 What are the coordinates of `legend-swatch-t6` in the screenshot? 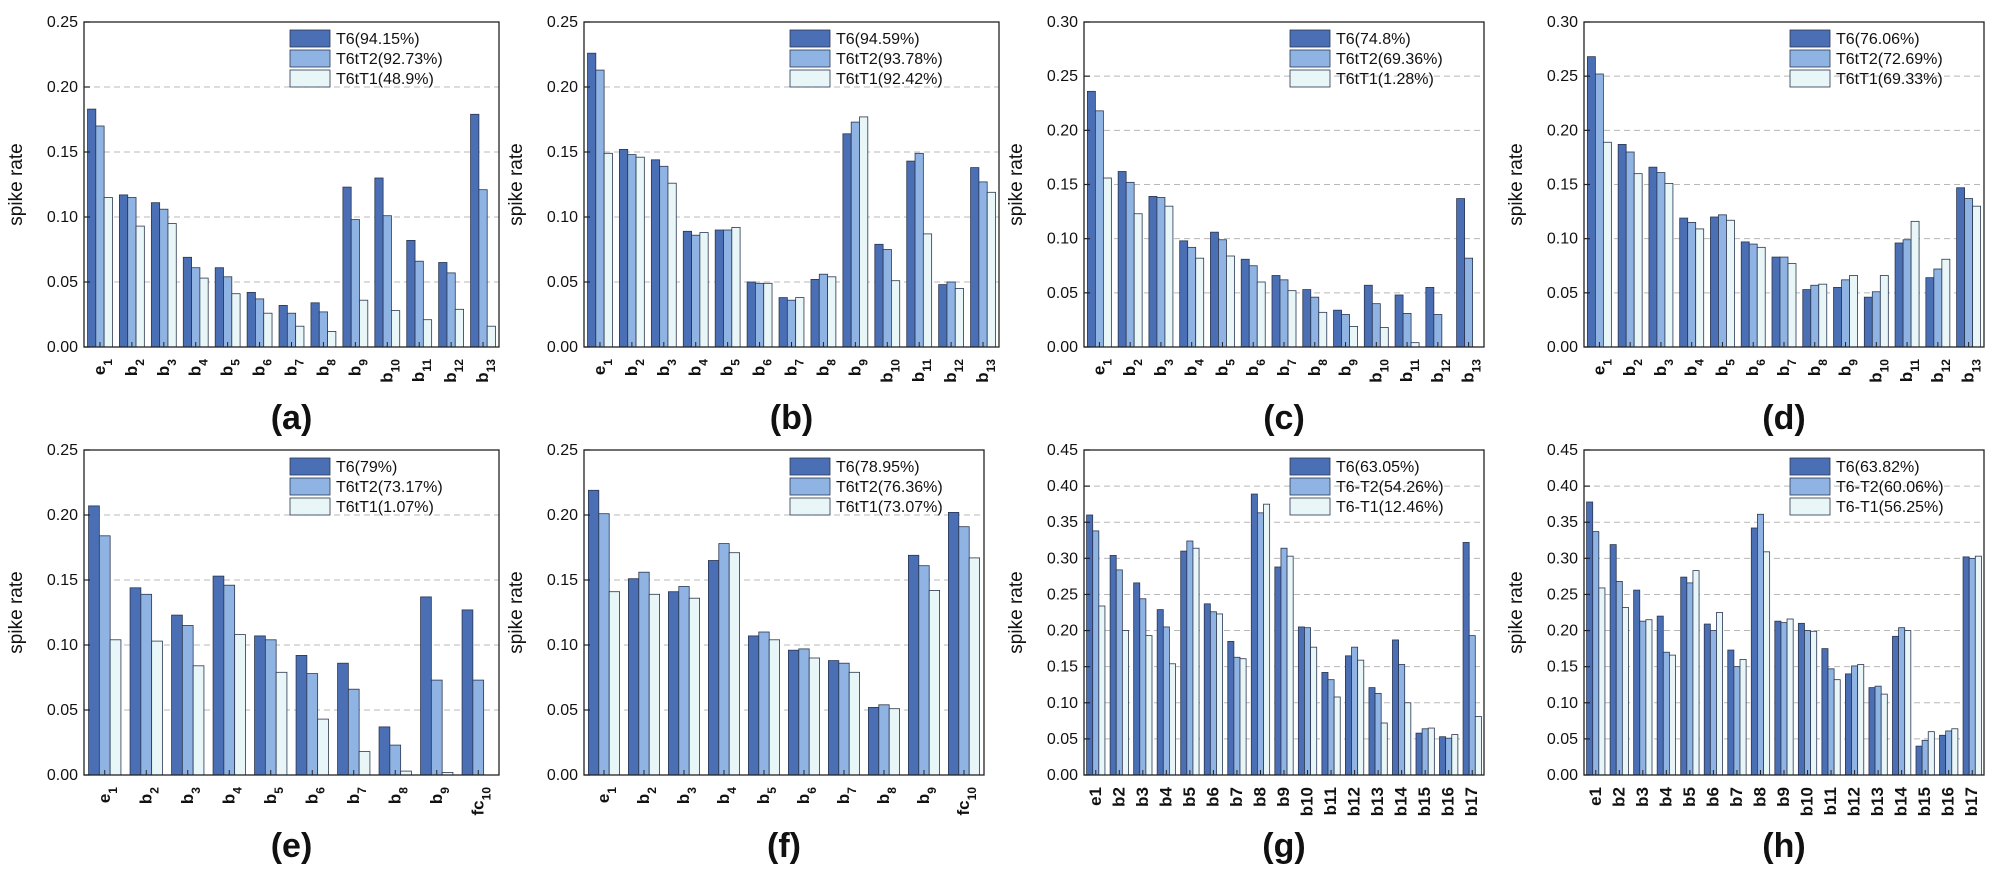 It's located at (1310, 38).